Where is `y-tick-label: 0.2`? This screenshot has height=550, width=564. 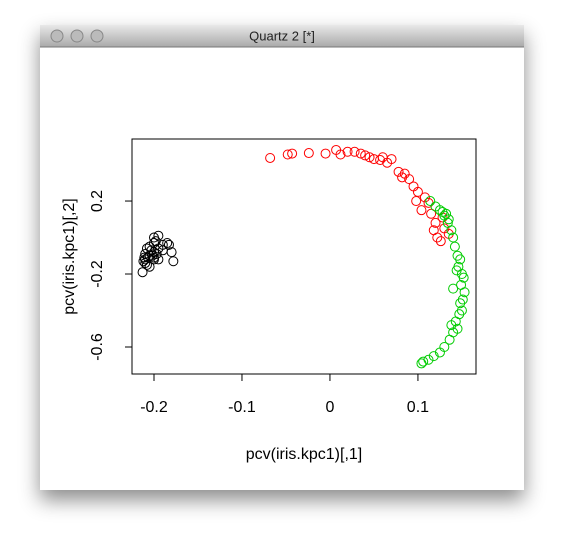 y-tick-label: 0.2 is located at coordinates (97, 201).